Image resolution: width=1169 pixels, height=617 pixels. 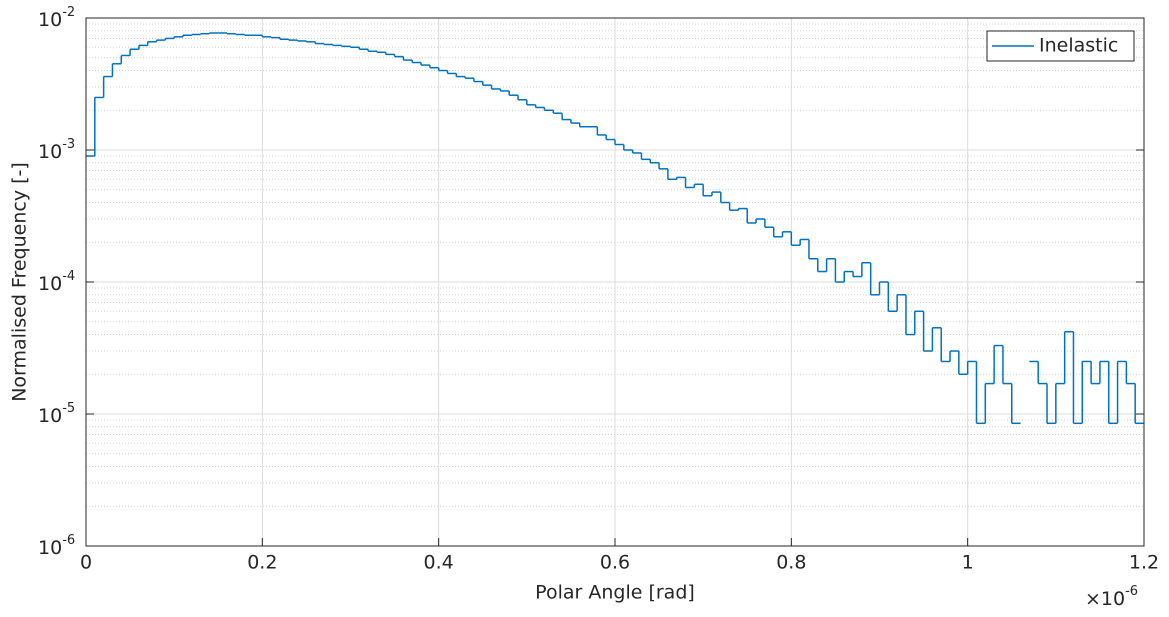 I want to click on x-tick-label: 0.2, so click(x=262, y=563).